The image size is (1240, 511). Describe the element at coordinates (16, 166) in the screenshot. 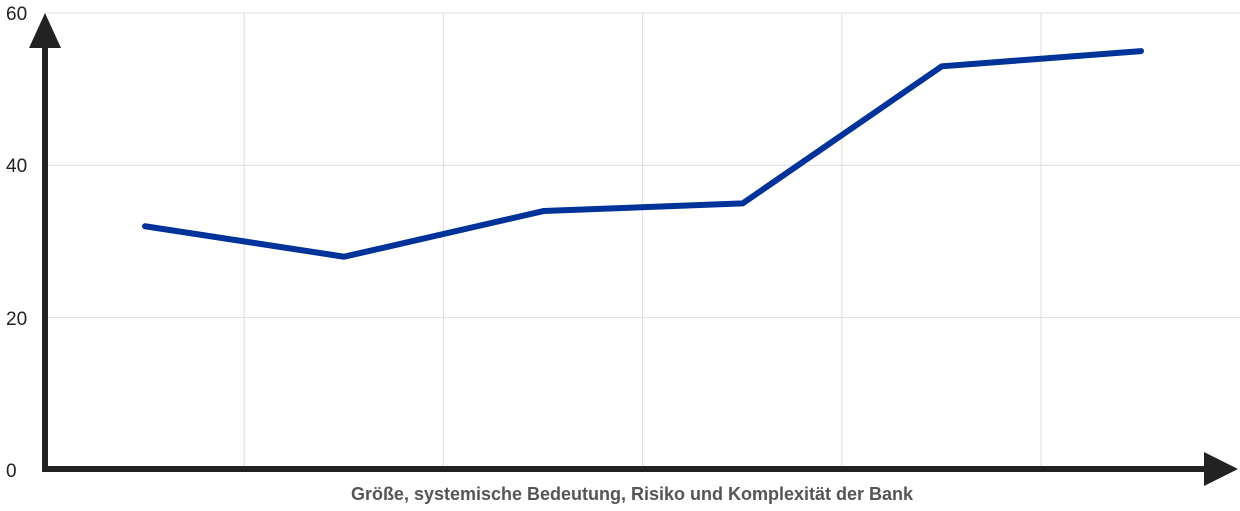

I see `y-tick-label-40: 40` at that location.